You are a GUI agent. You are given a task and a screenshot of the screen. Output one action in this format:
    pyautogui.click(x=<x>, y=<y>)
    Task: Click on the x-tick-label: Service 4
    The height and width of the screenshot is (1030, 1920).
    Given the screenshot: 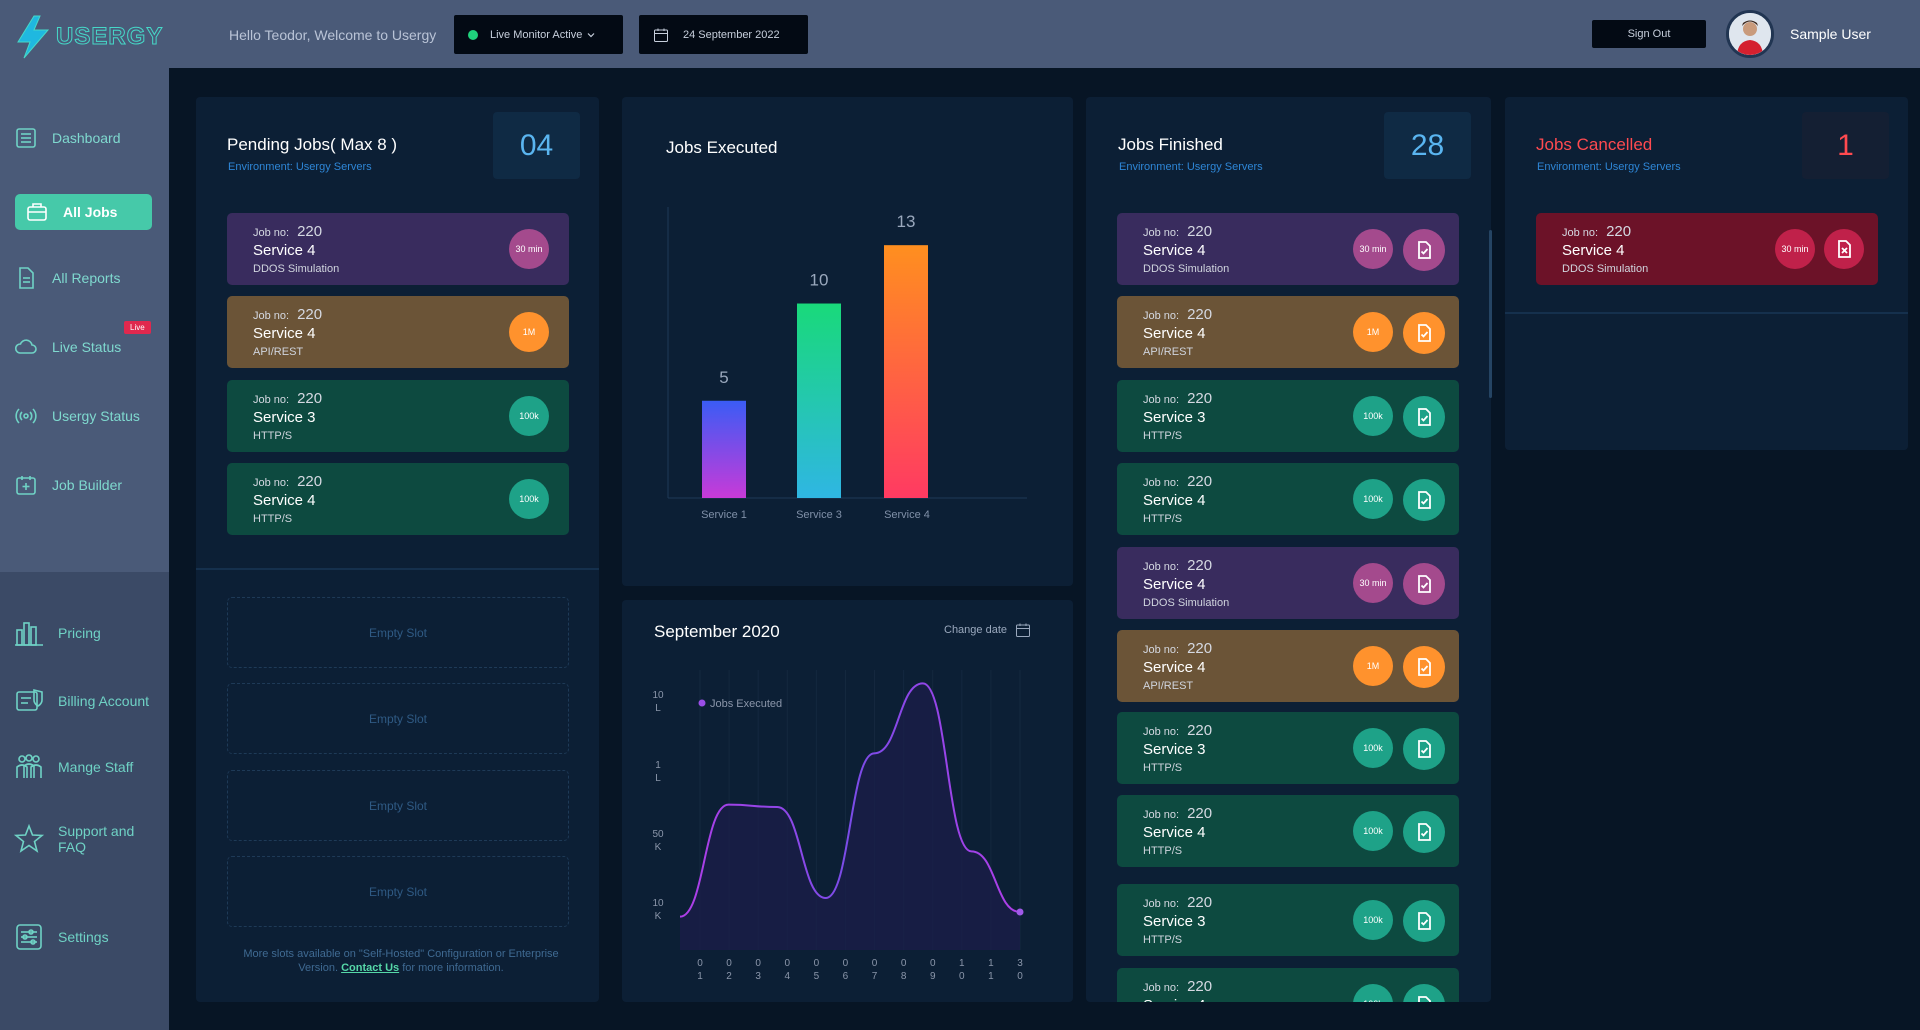 What is the action you would take?
    pyautogui.click(x=907, y=515)
    